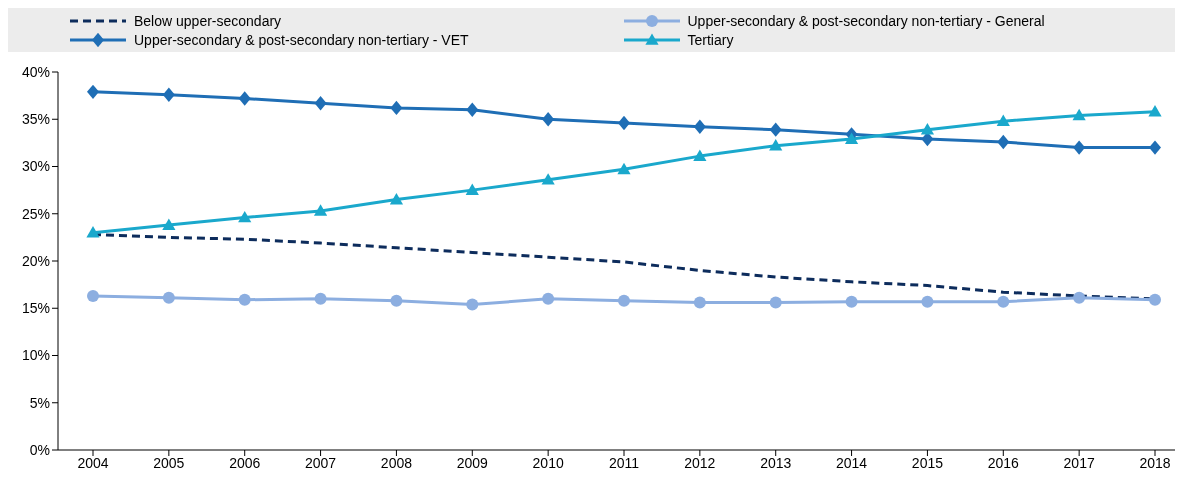 Image resolution: width=1189 pixels, height=488 pixels. Describe the element at coordinates (35, 355) in the screenshot. I see `y-tick-label: 10%` at that location.